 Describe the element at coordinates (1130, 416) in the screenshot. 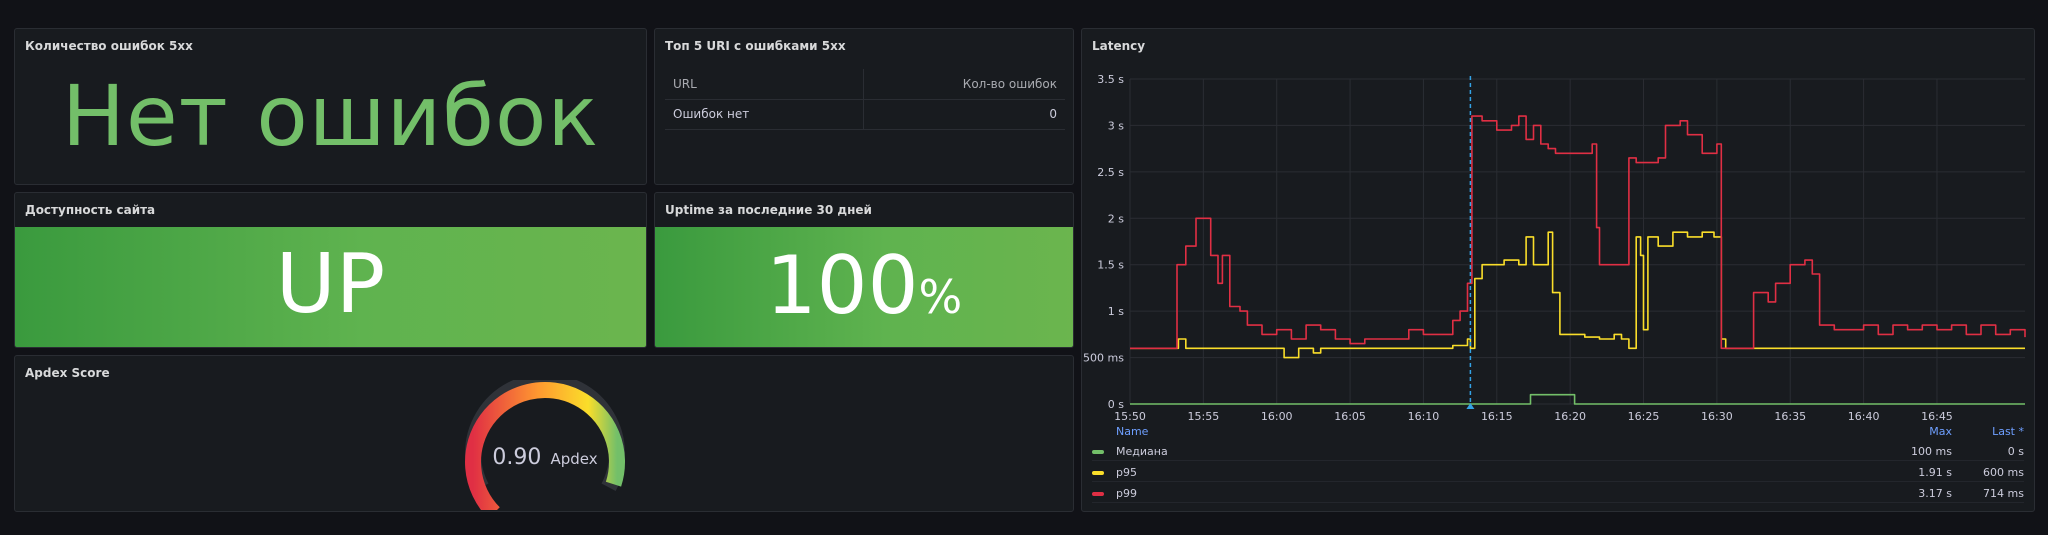

I see `x-tick-label: 15:50` at that location.